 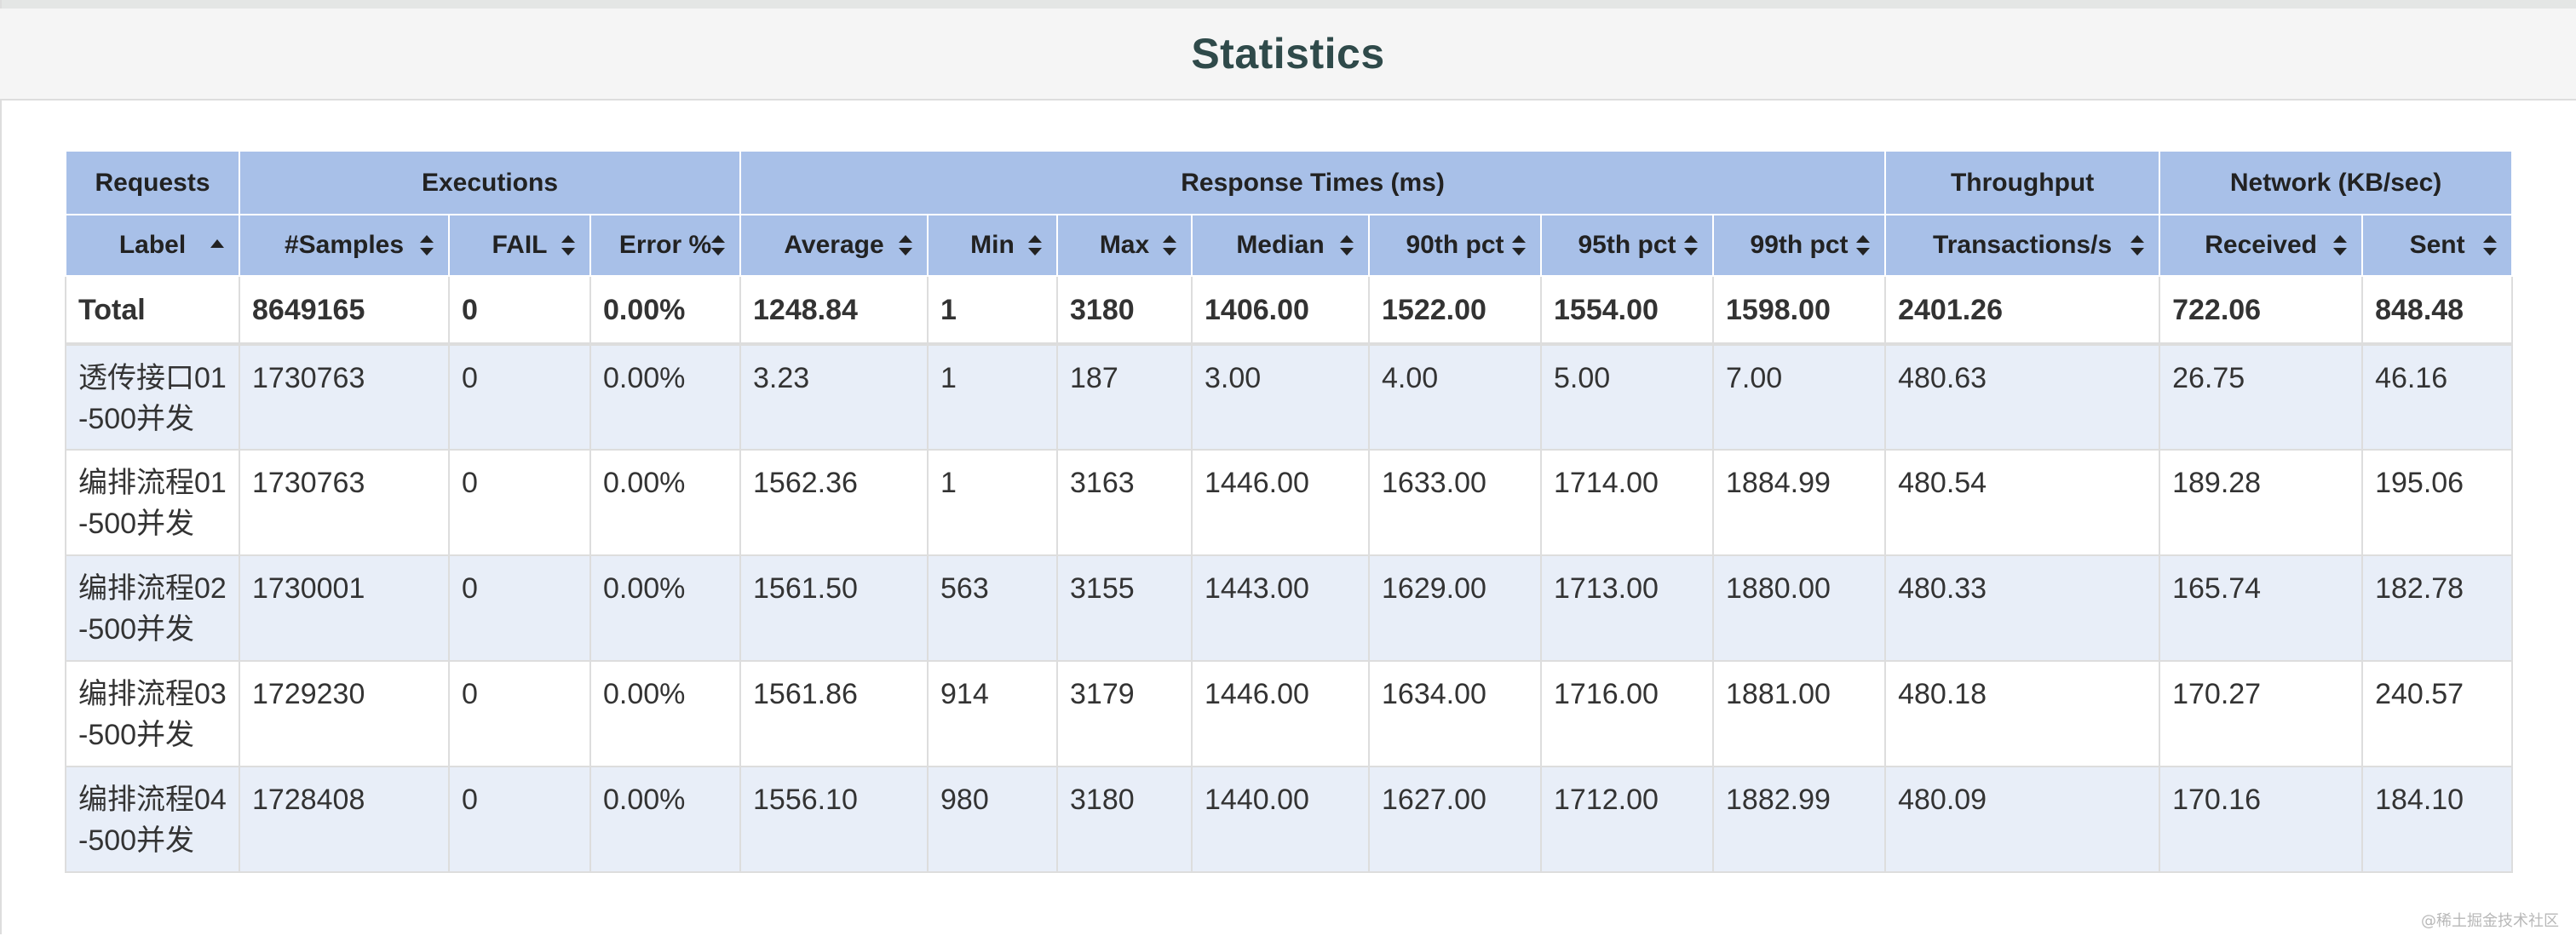 What do you see at coordinates (2437, 608) in the screenshot?
I see `cell-sent: 182.78` at bounding box center [2437, 608].